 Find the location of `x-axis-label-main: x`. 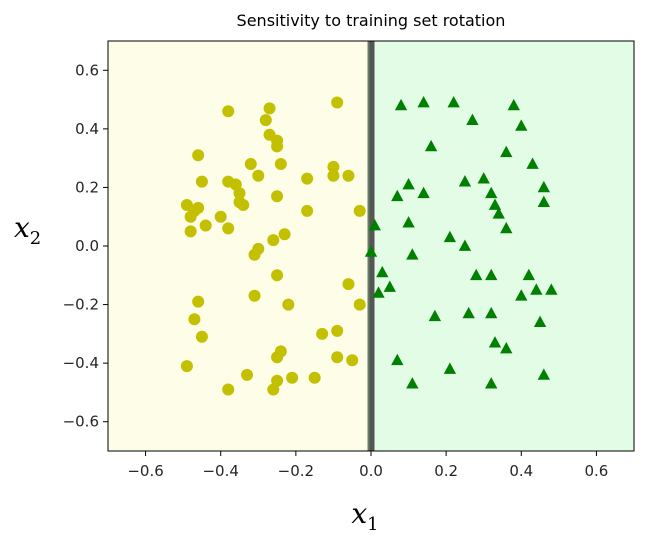

x-axis-label-main: x is located at coordinates (359, 513).